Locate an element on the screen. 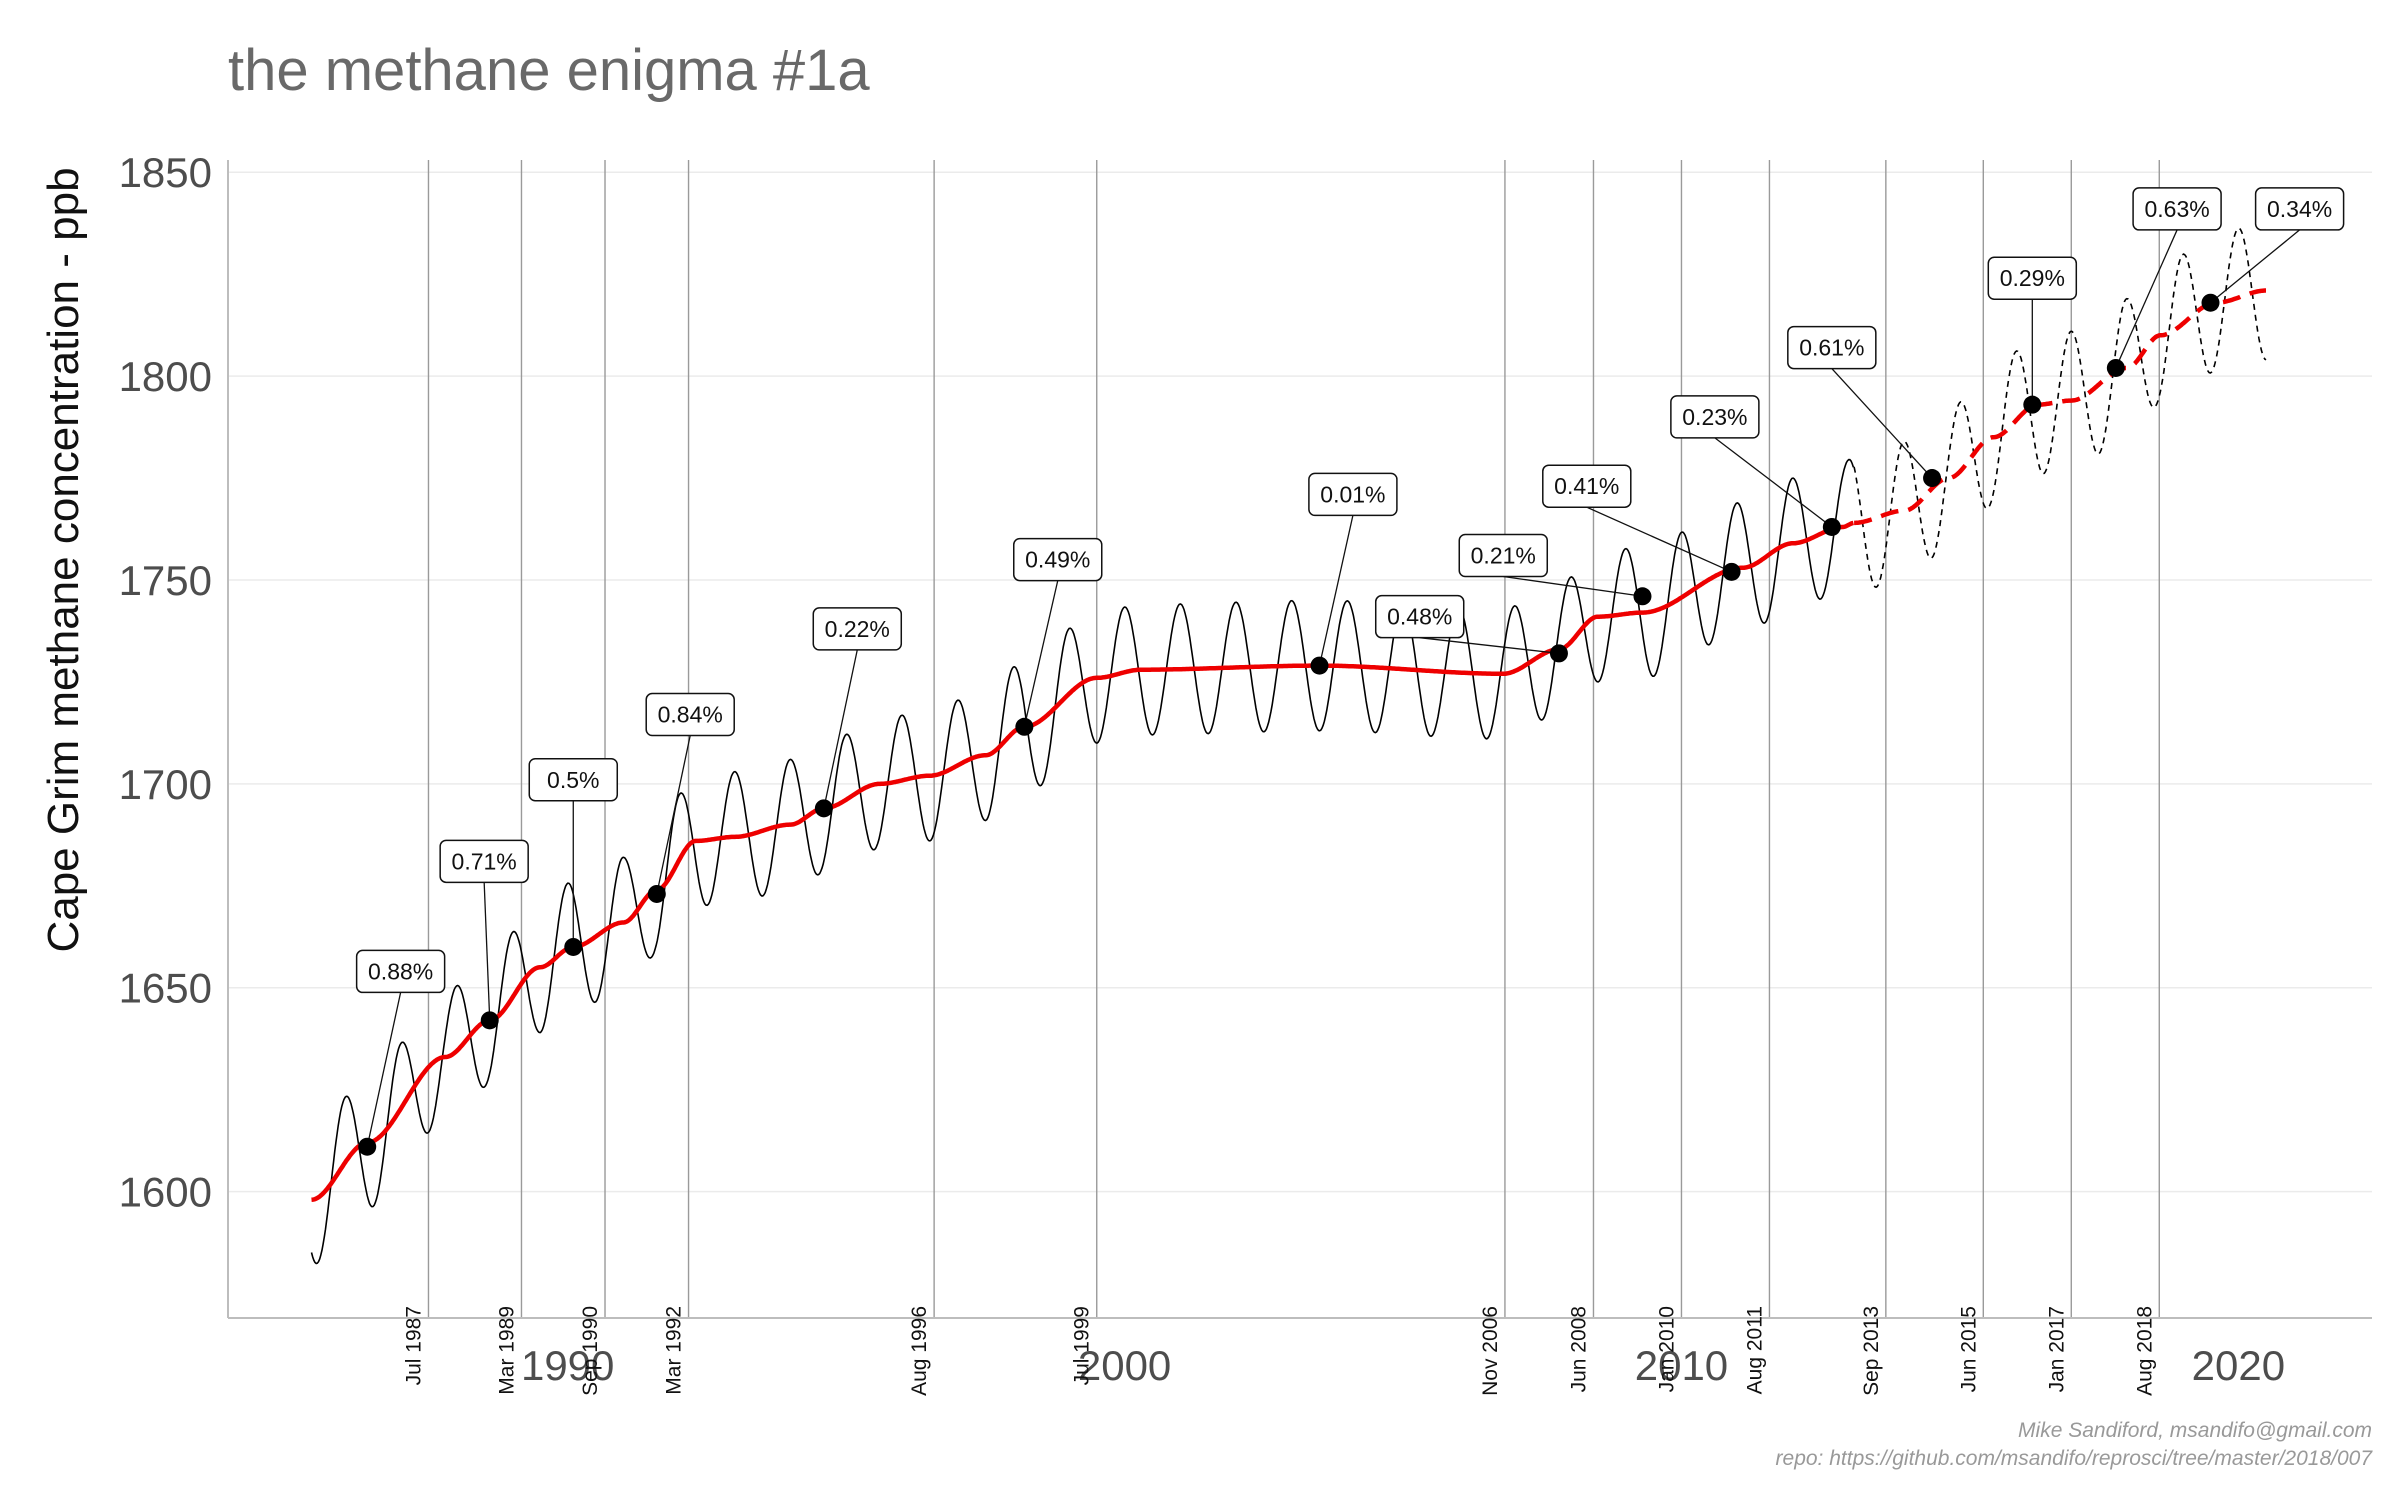  annotation-label: 0.61% is located at coordinates (1831, 348).